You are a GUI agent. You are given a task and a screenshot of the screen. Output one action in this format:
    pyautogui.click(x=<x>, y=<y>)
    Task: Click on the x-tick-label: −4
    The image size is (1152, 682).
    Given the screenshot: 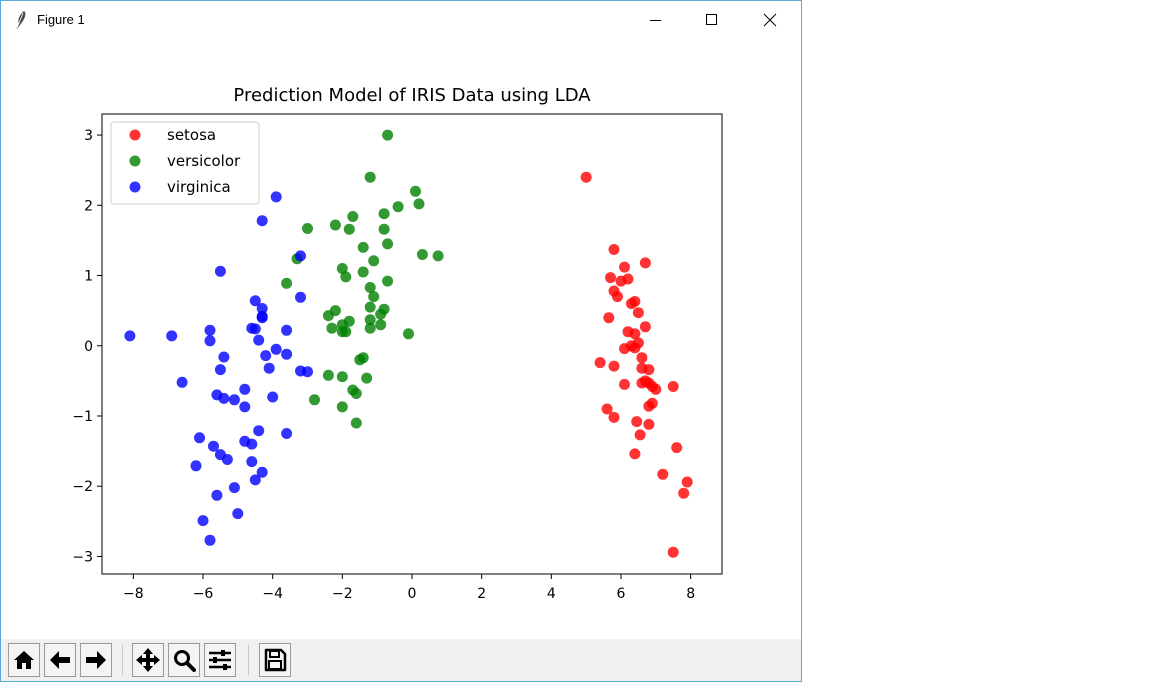 What is the action you would take?
    pyautogui.click(x=272, y=594)
    